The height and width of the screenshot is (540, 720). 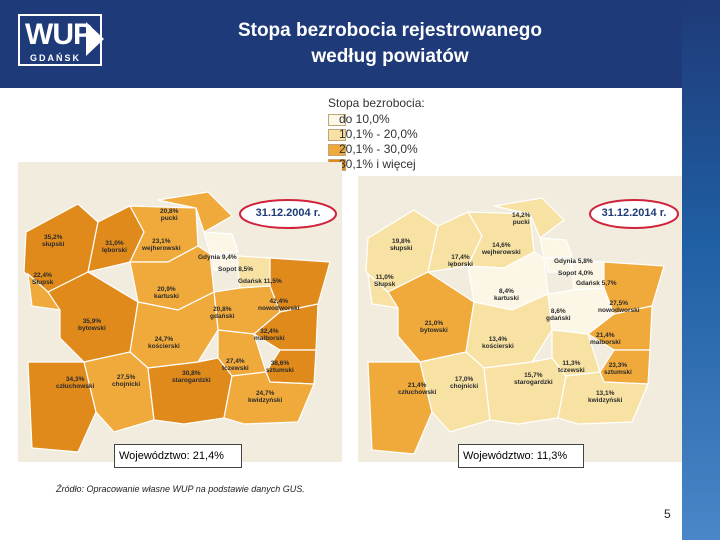 I want to click on region-label-gdynia: Gdynia 5,8%, so click(x=573, y=261).